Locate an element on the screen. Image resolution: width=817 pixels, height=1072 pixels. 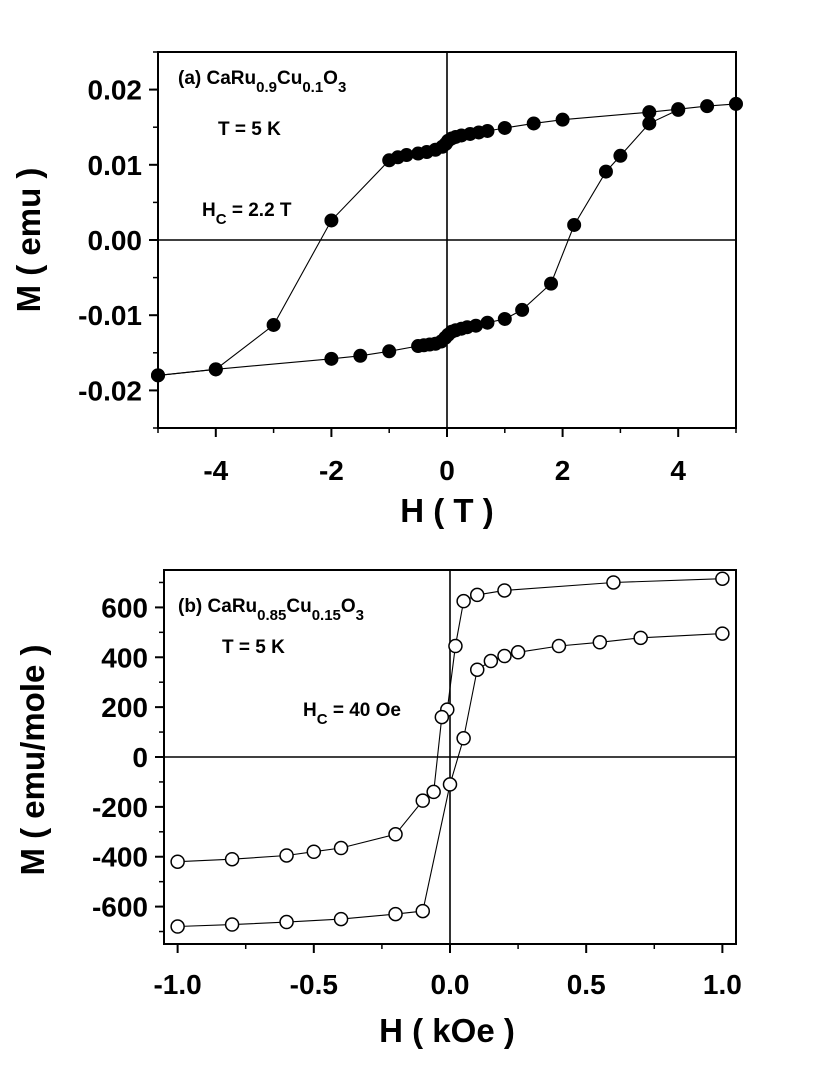
panel-b-y-tick-label: -200 is located at coordinates (120, 807).